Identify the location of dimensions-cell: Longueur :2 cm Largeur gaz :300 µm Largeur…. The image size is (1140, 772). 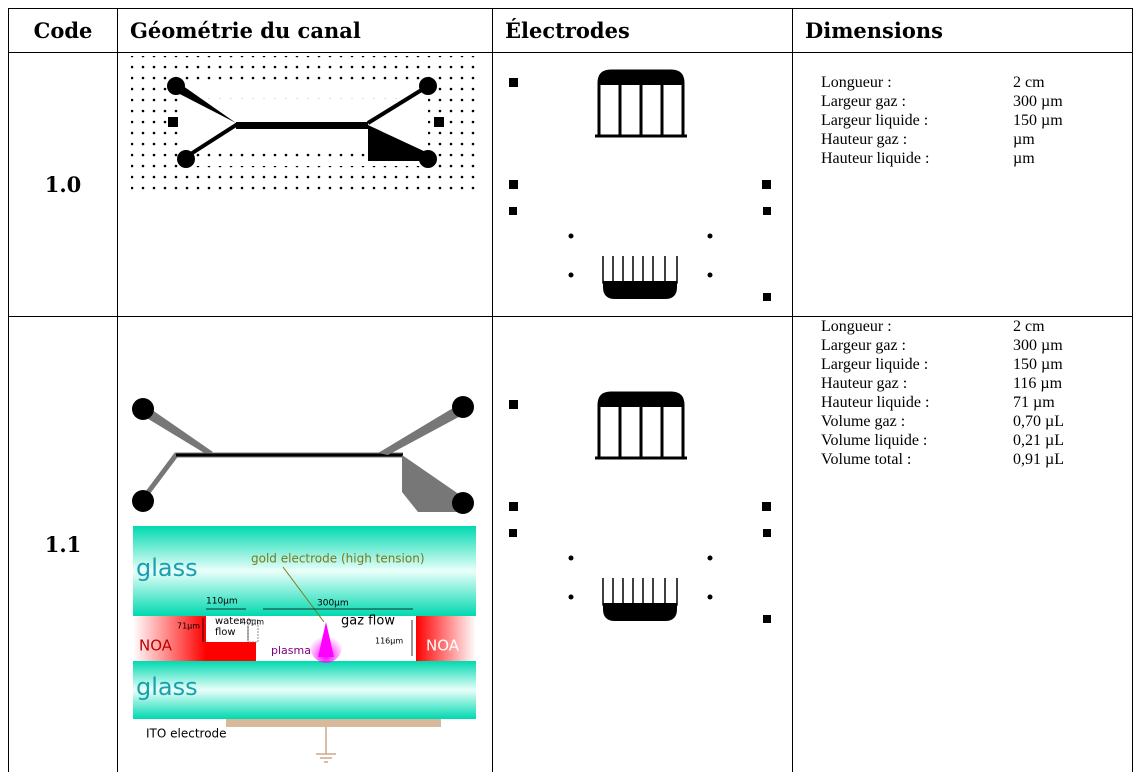
(962, 184).